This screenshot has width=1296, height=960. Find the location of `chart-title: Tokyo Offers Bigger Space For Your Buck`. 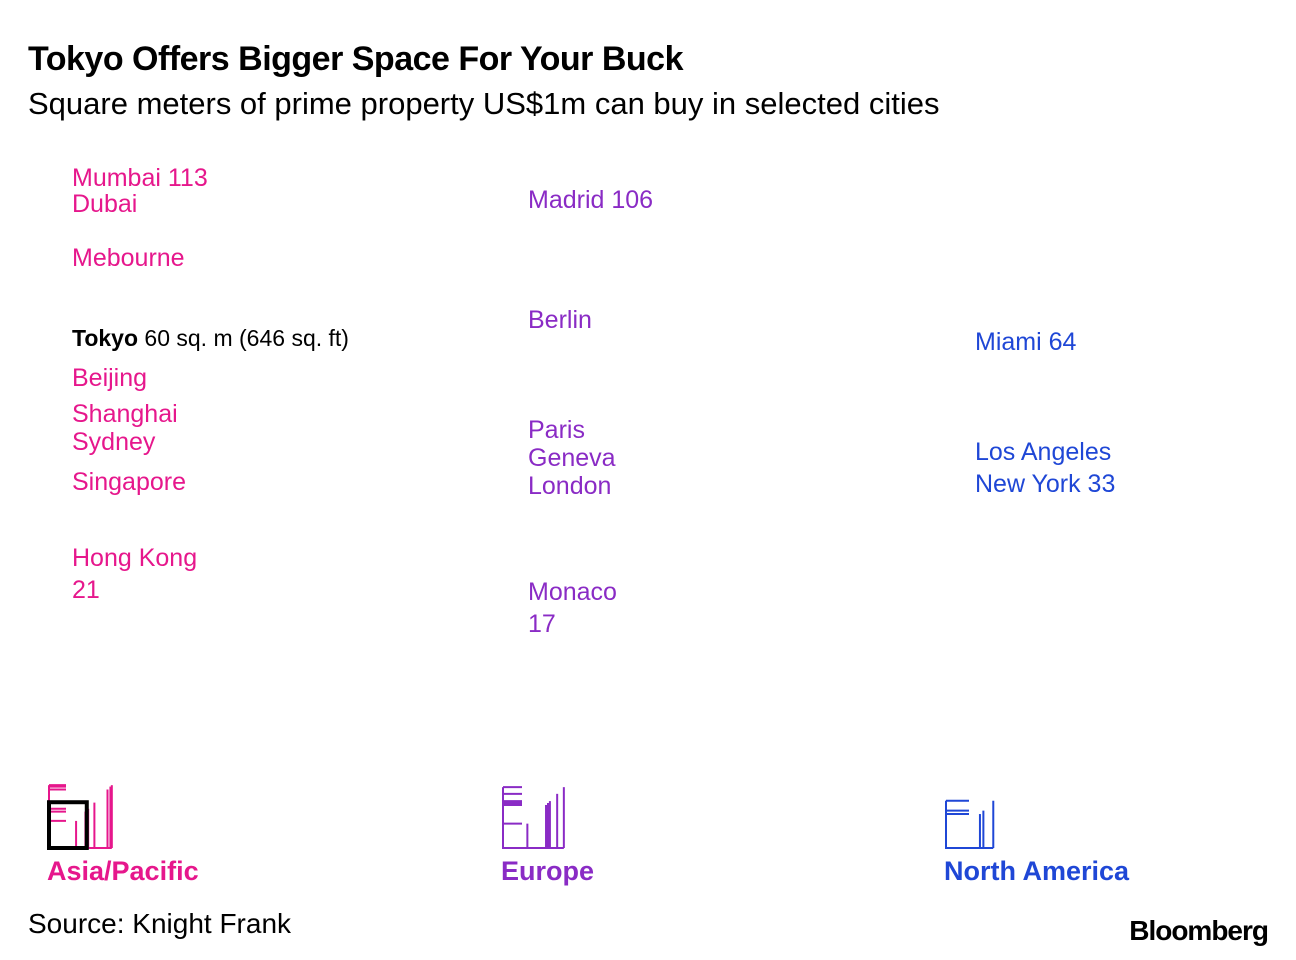

chart-title: Tokyo Offers Bigger Space For Your Buck is located at coordinates (356, 59).